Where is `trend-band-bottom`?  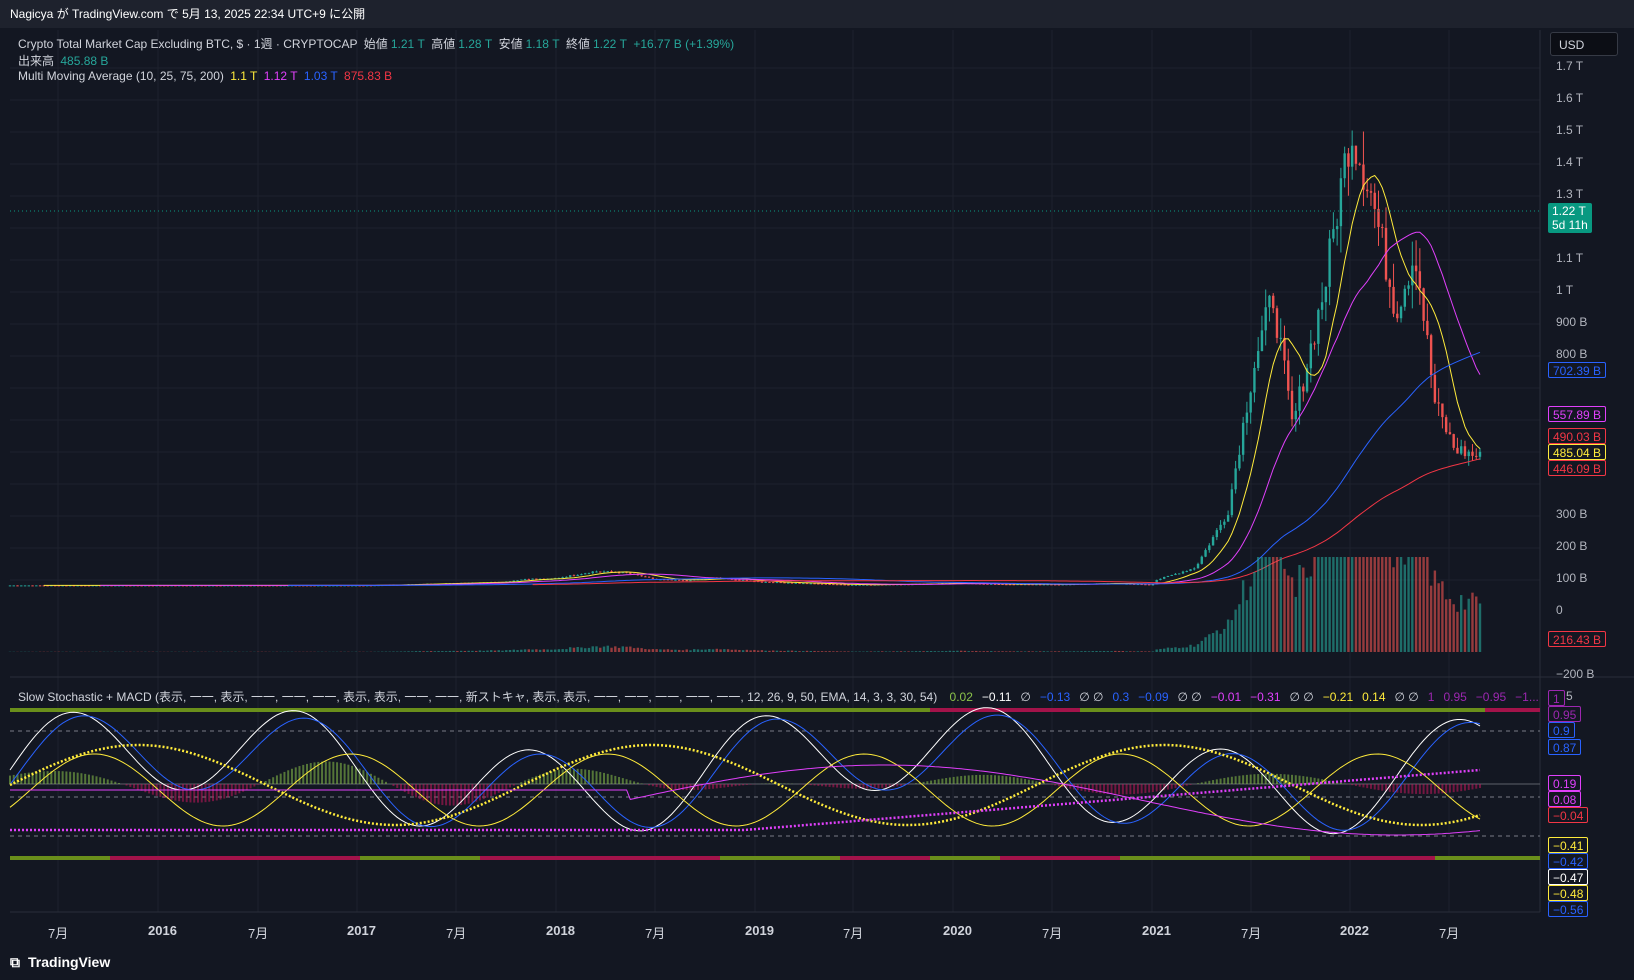 trend-band-bottom is located at coordinates (885, 858).